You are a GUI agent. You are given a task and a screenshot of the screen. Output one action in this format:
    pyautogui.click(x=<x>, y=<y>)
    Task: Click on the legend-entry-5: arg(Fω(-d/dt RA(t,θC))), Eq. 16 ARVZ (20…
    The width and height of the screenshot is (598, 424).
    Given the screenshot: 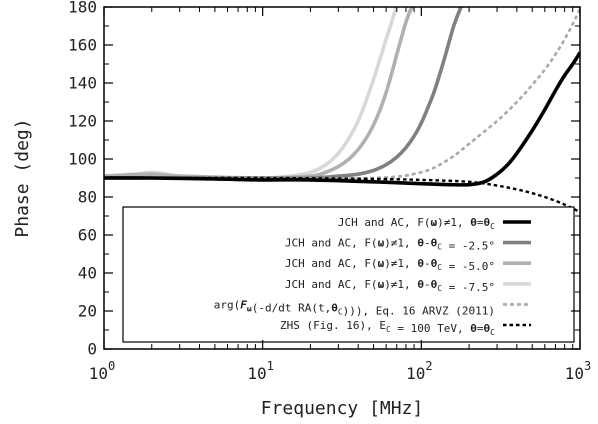 What is the action you would take?
    pyautogui.click(x=354, y=307)
    